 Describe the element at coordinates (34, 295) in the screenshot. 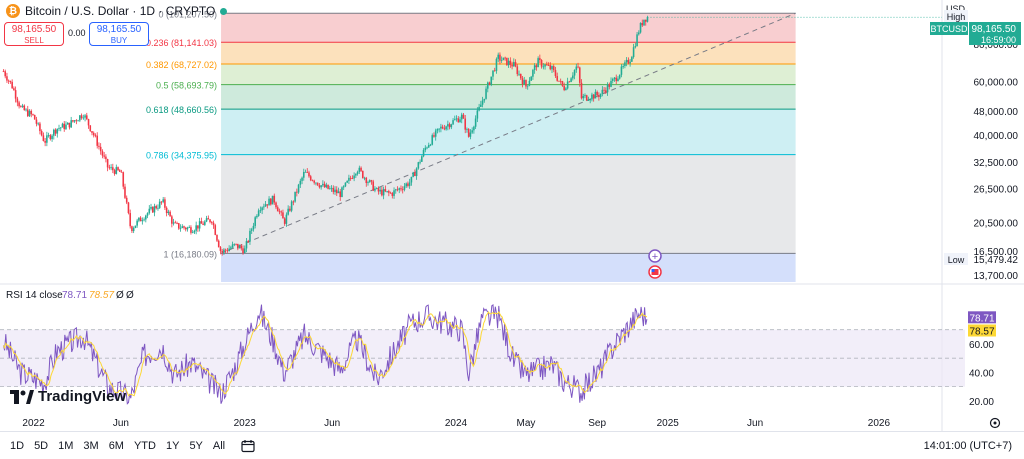

I see `rsi-title: RSI 14 close` at that location.